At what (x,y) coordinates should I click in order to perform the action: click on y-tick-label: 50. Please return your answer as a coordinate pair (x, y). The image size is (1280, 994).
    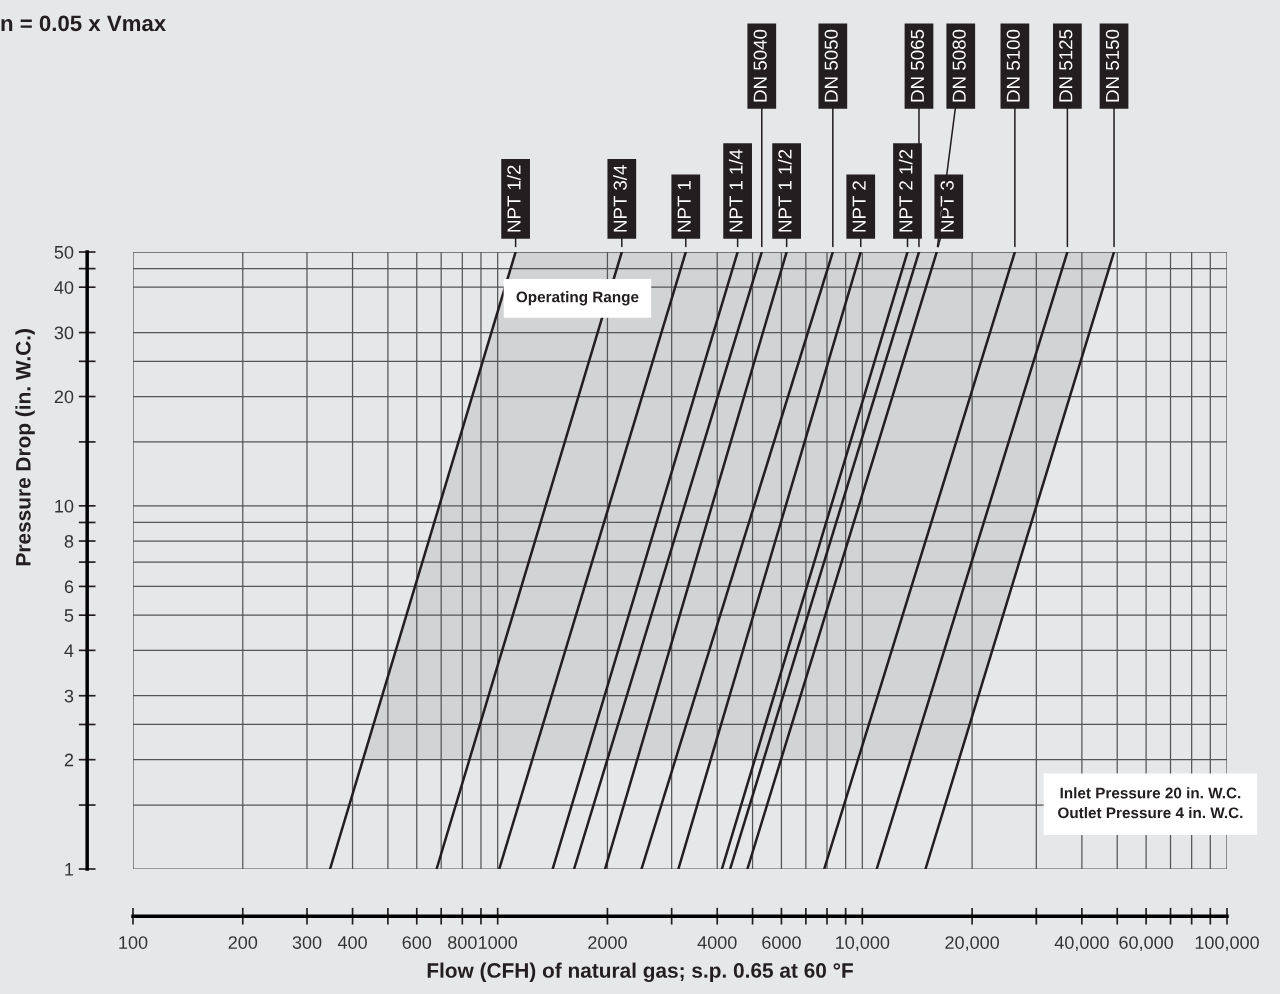
    Looking at the image, I should click on (64, 252).